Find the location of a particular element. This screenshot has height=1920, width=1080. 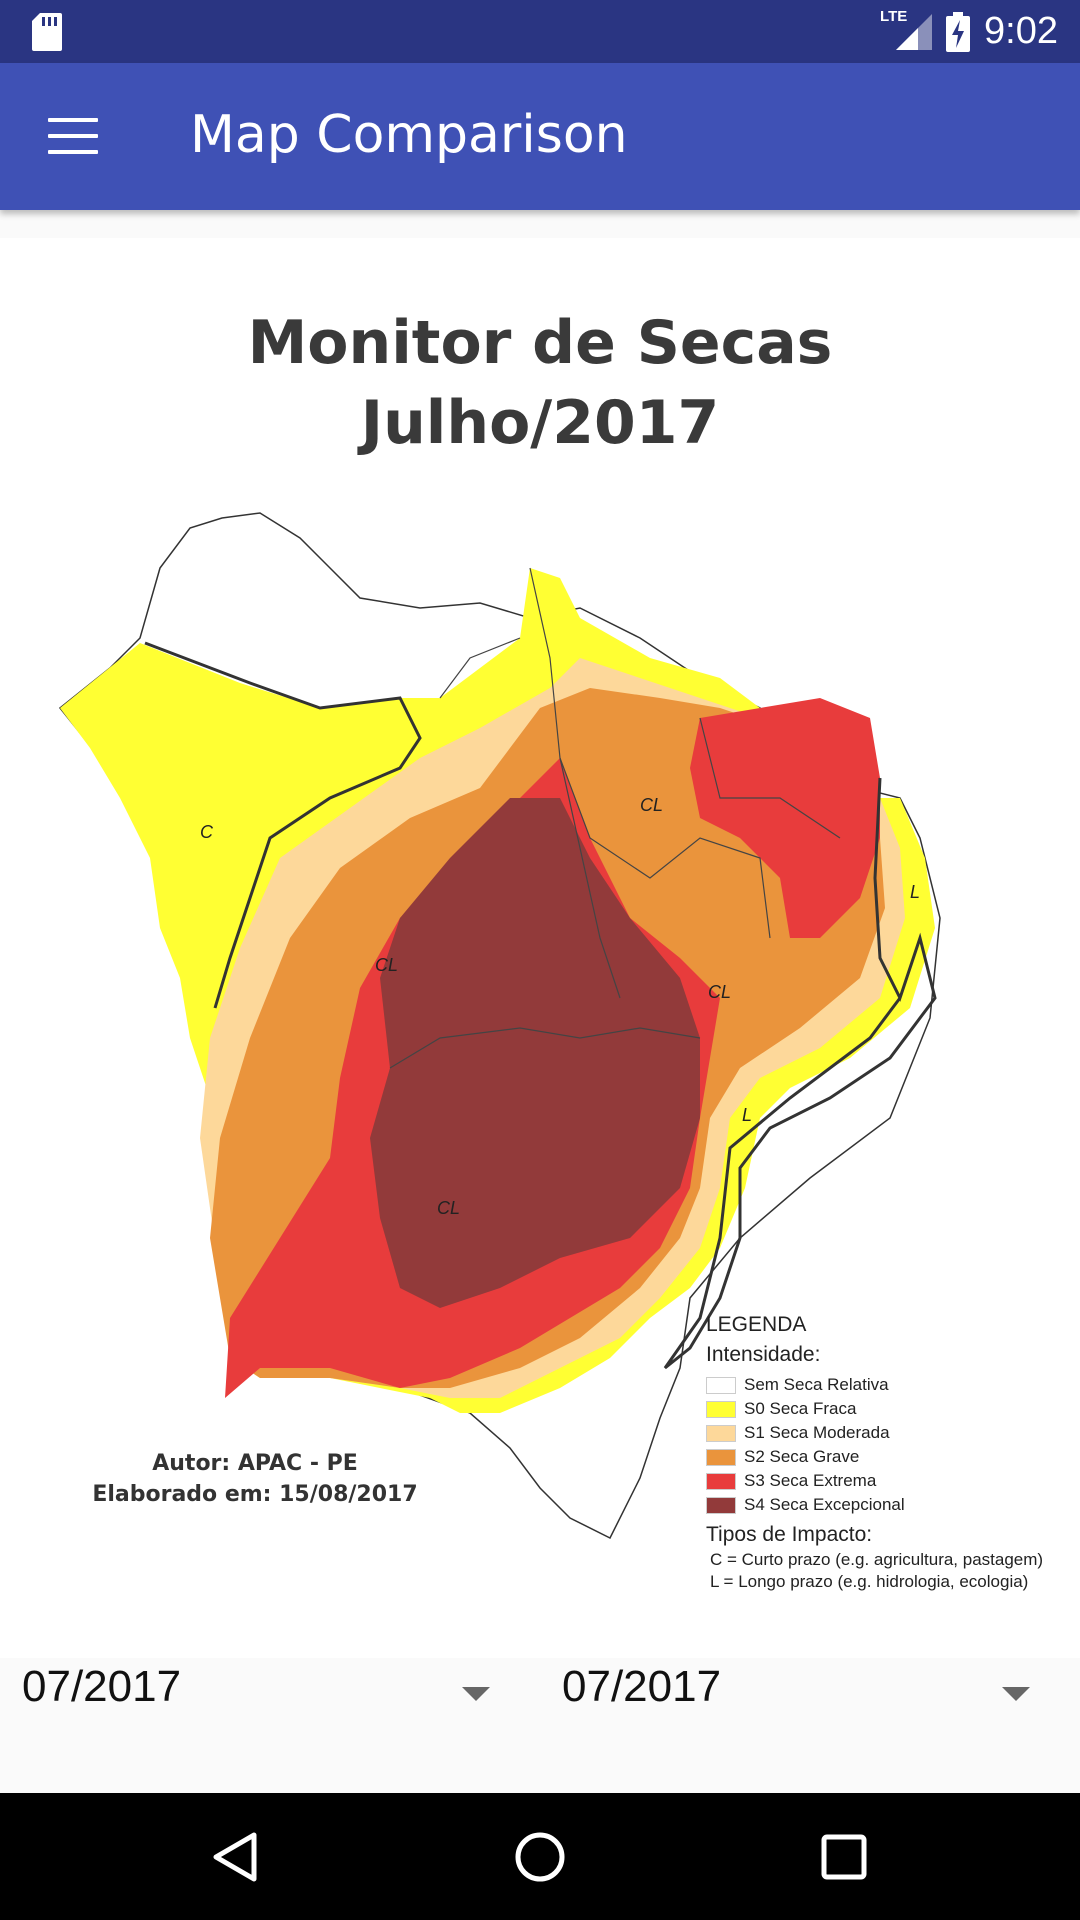

back-icon is located at coordinates (235, 1857).